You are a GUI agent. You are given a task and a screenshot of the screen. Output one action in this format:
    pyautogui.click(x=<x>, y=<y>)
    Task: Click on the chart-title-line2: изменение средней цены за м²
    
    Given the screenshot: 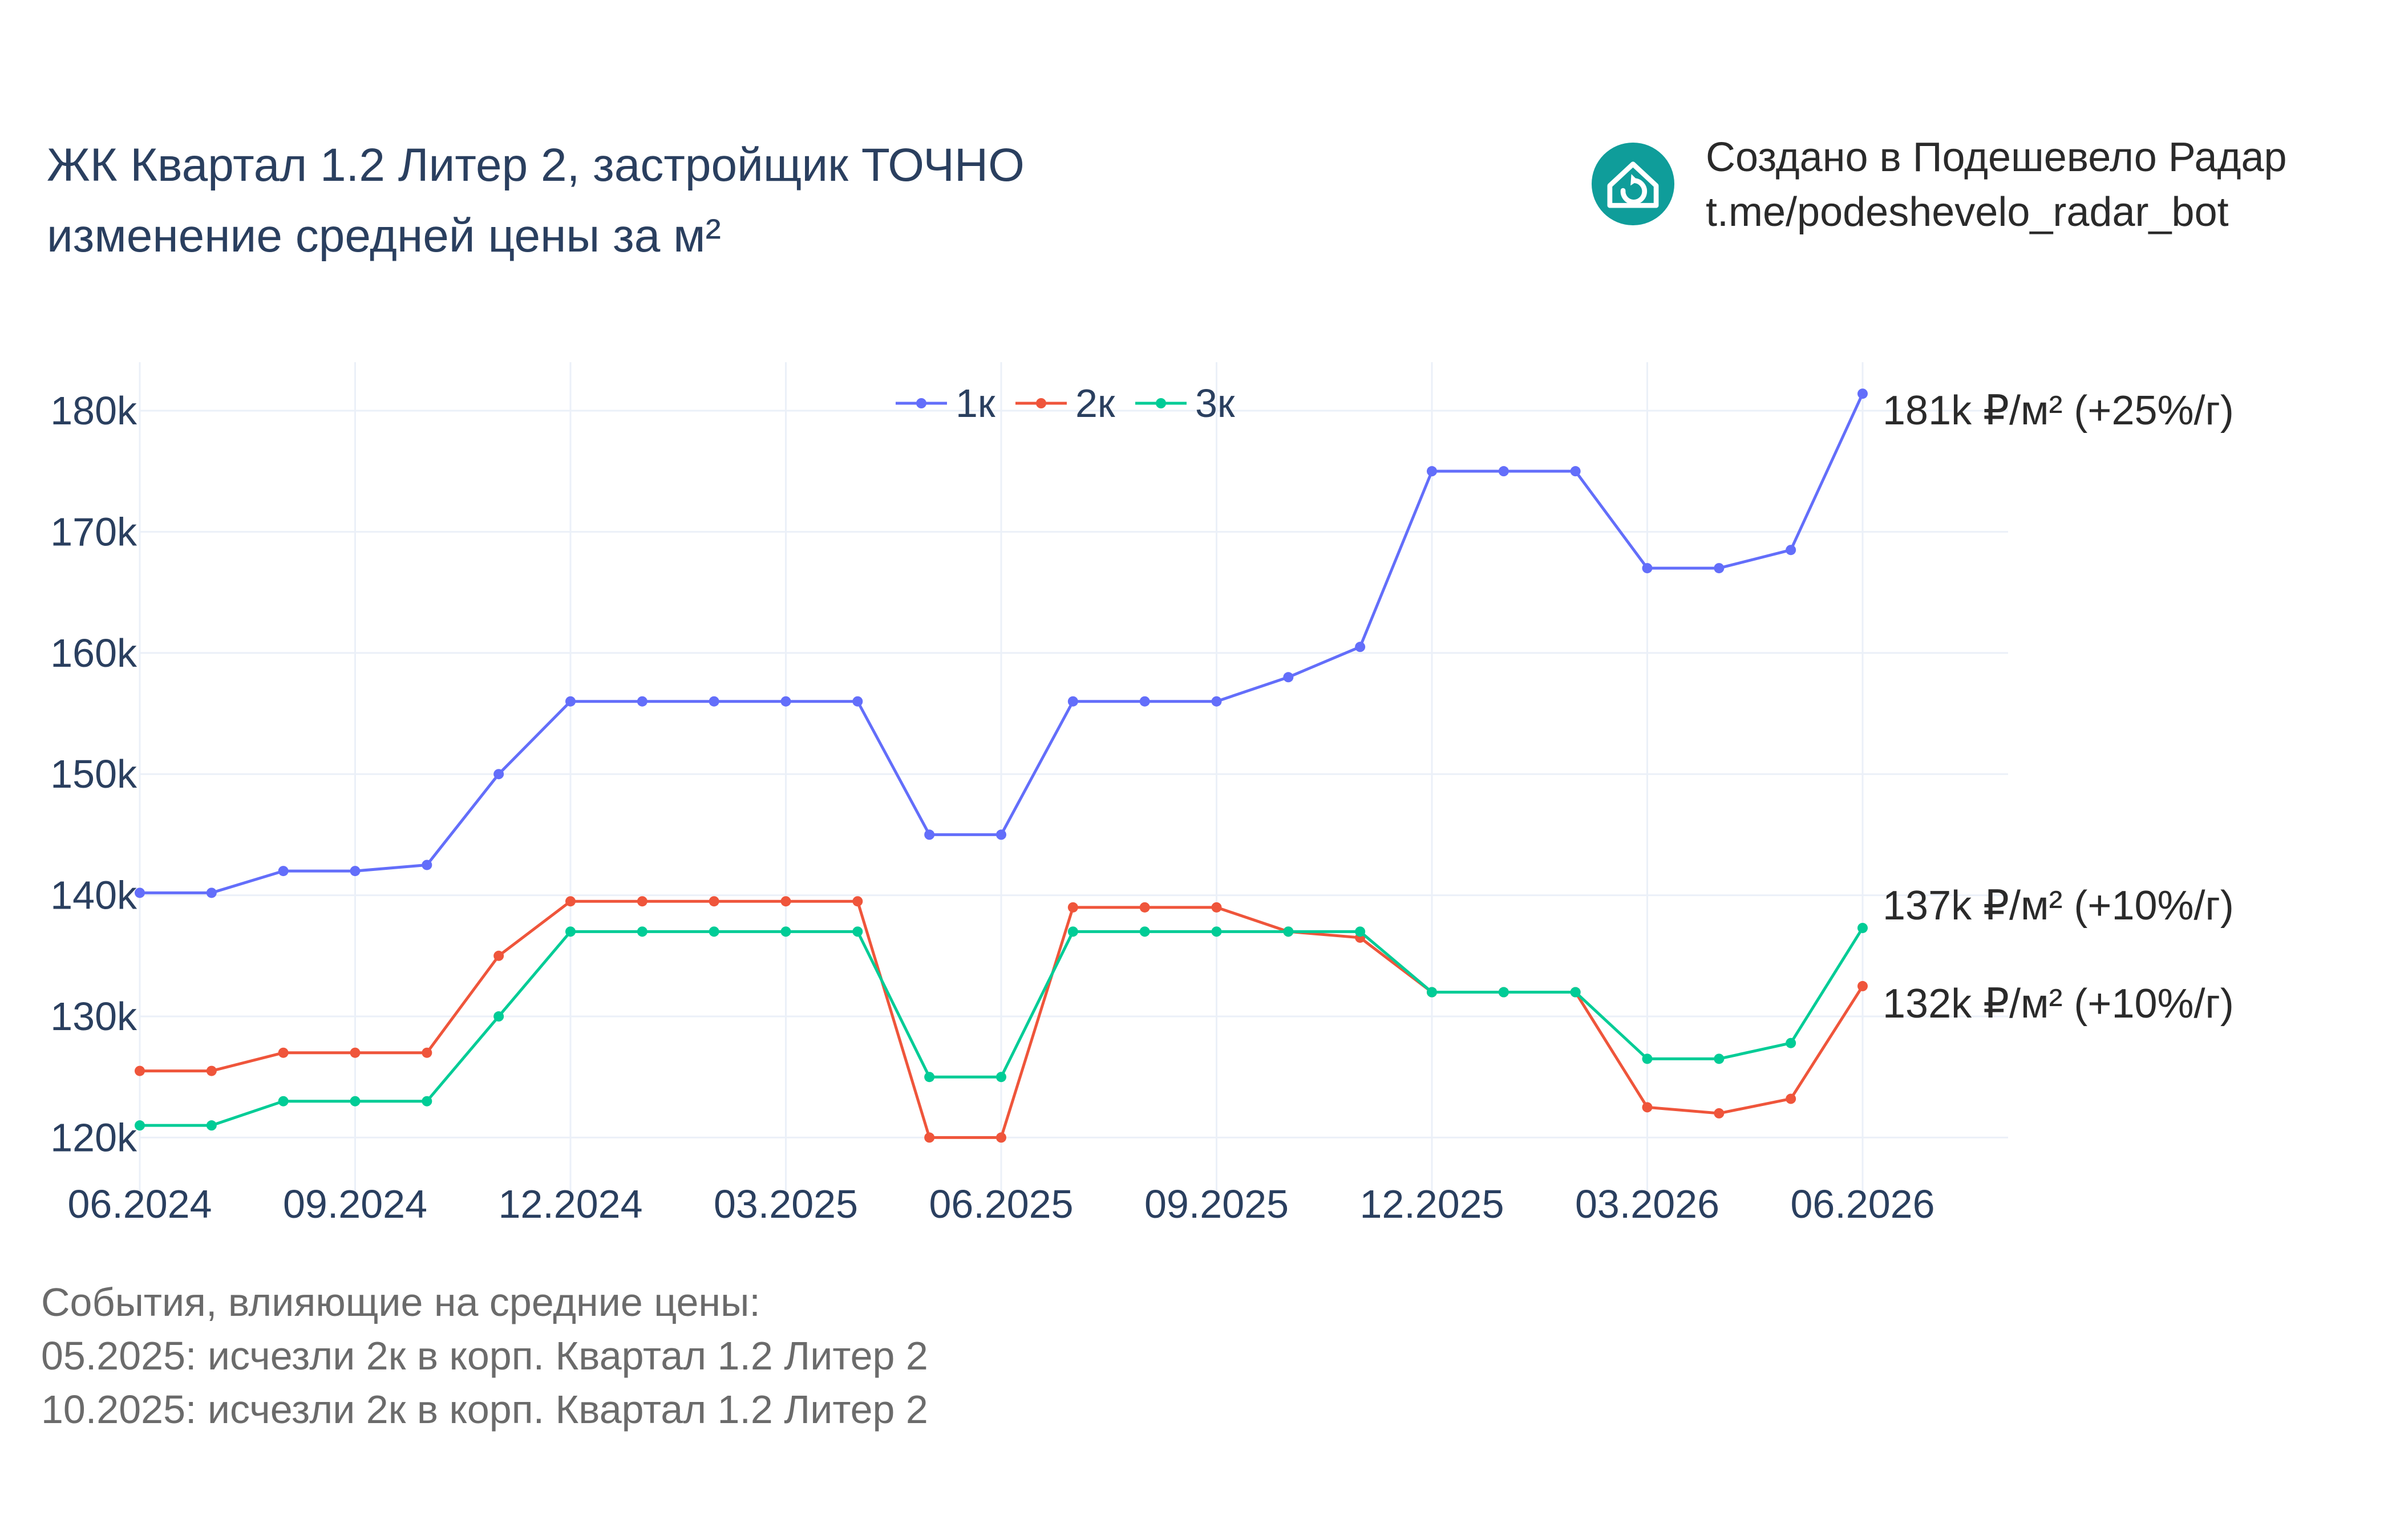 What is the action you would take?
    pyautogui.click(x=384, y=236)
    